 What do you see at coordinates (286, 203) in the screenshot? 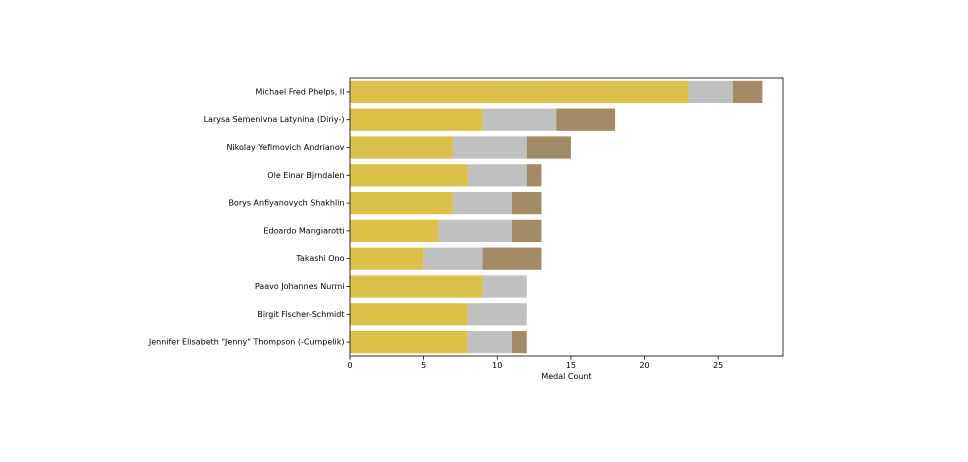
I see `y-tick-label: Borys Anfiyanovych Shakhlin` at bounding box center [286, 203].